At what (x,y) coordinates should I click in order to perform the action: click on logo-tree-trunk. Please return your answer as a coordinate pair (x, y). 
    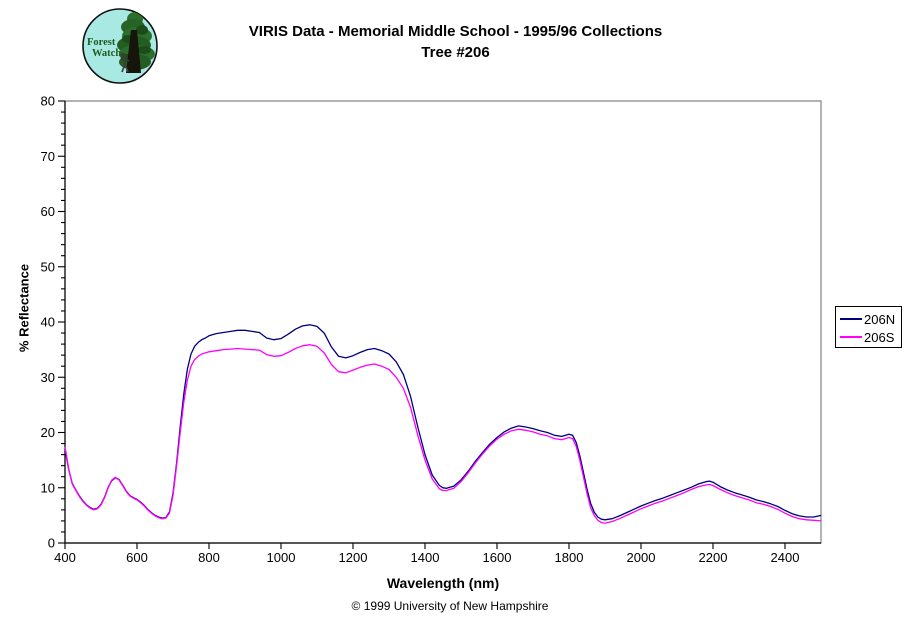
    Looking at the image, I should click on (133, 51).